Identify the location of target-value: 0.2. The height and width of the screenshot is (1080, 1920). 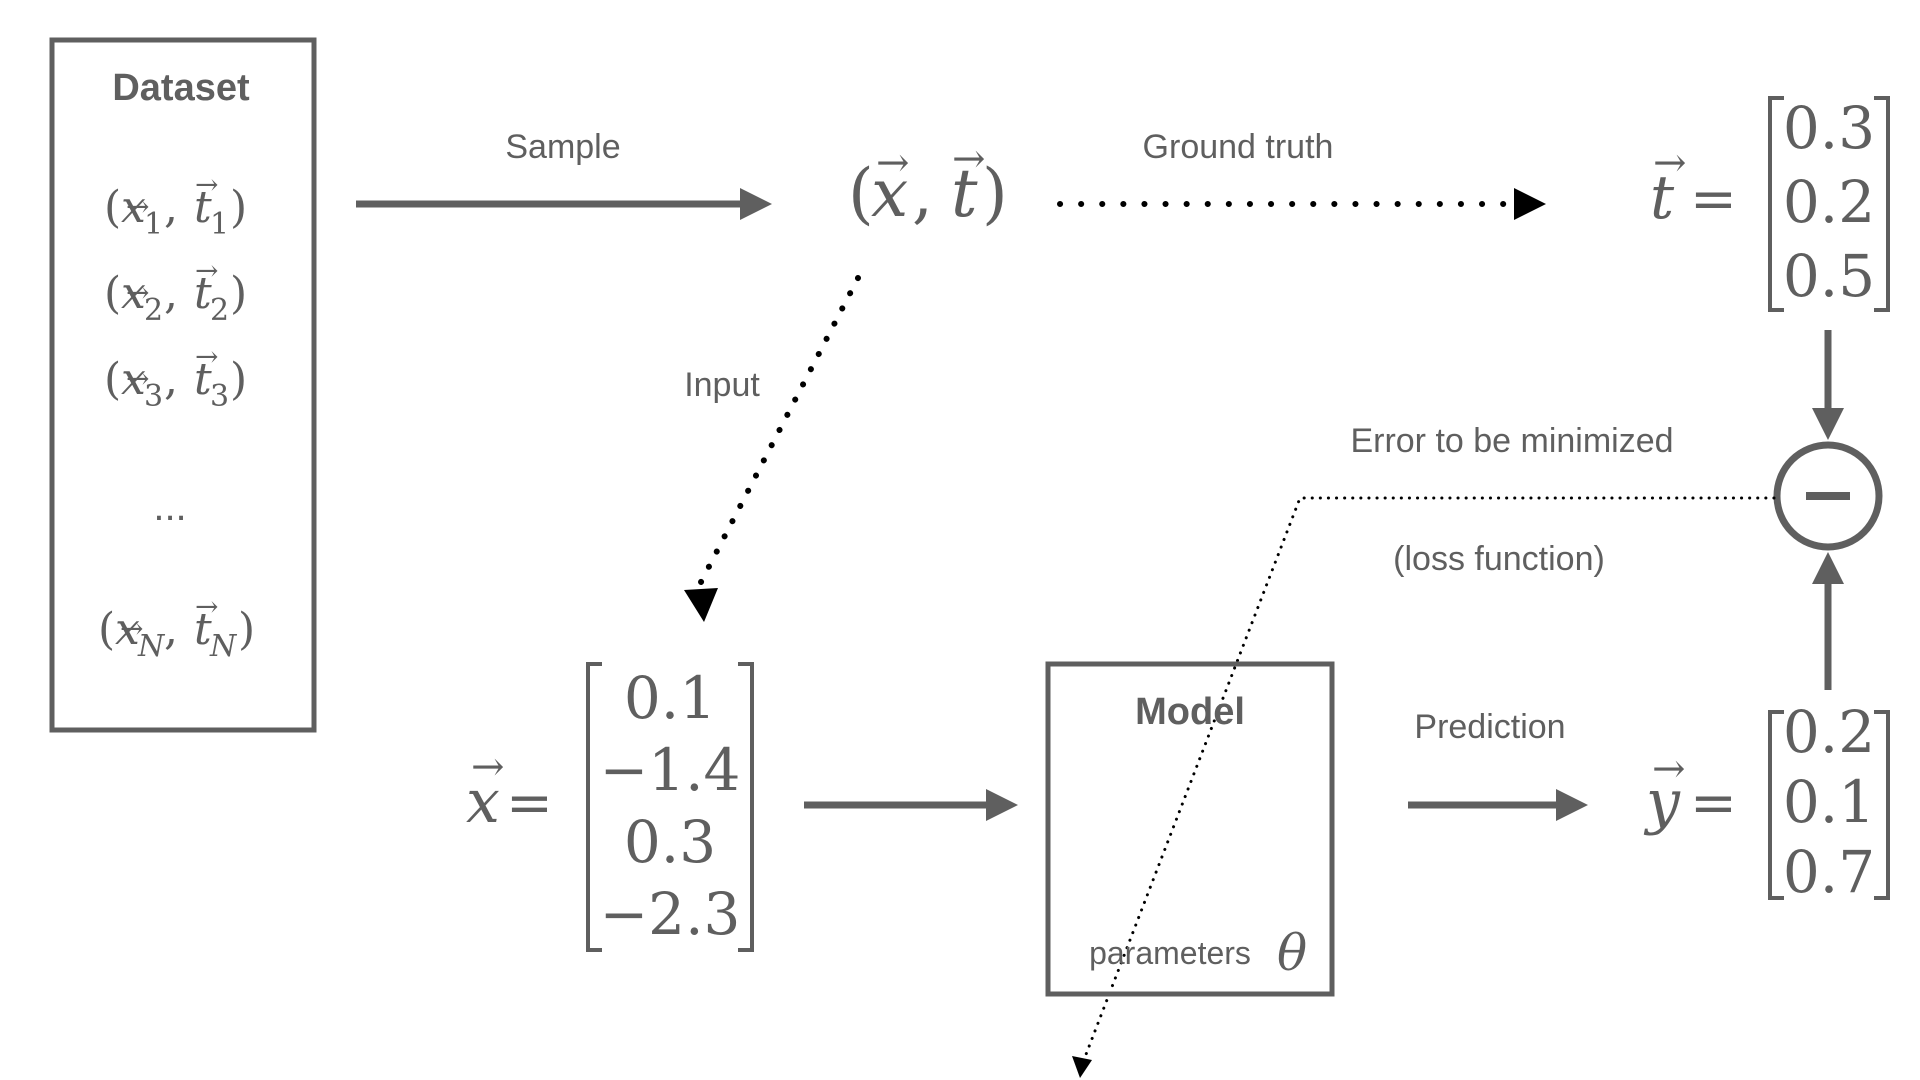
(1829, 202).